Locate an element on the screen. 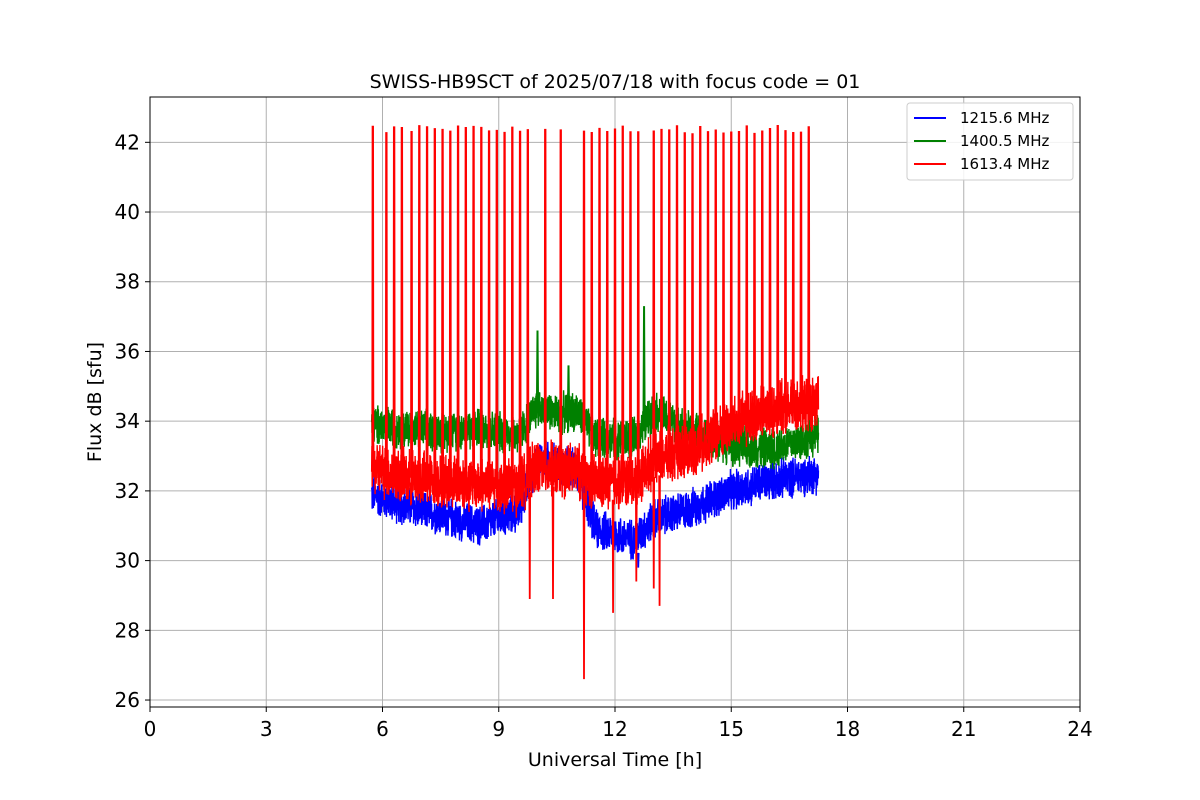 The width and height of the screenshot is (1200, 800). y-tick-label: 30 is located at coordinates (127, 561).